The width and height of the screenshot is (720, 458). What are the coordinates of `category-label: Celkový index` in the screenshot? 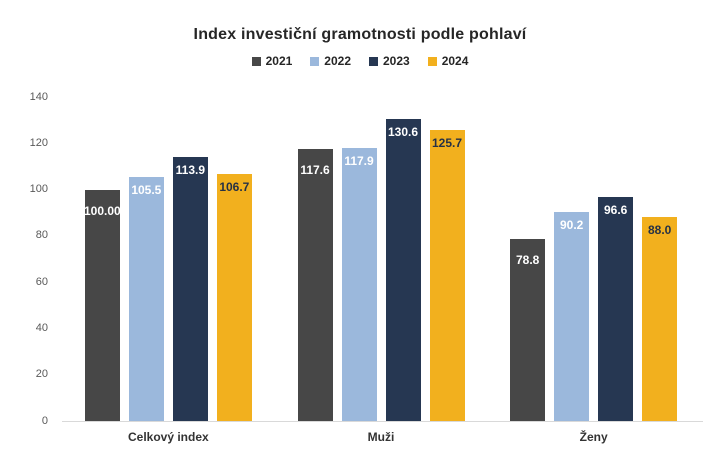 It's located at (168, 437).